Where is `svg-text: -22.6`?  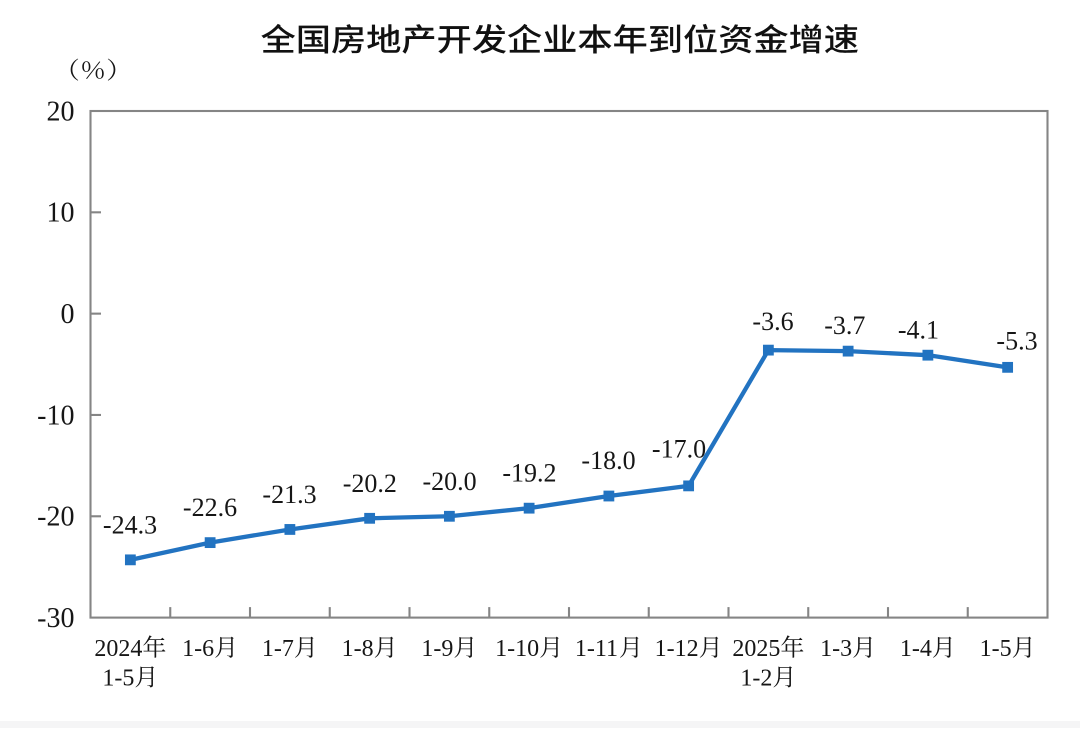
svg-text: -22.6 is located at coordinates (210, 507).